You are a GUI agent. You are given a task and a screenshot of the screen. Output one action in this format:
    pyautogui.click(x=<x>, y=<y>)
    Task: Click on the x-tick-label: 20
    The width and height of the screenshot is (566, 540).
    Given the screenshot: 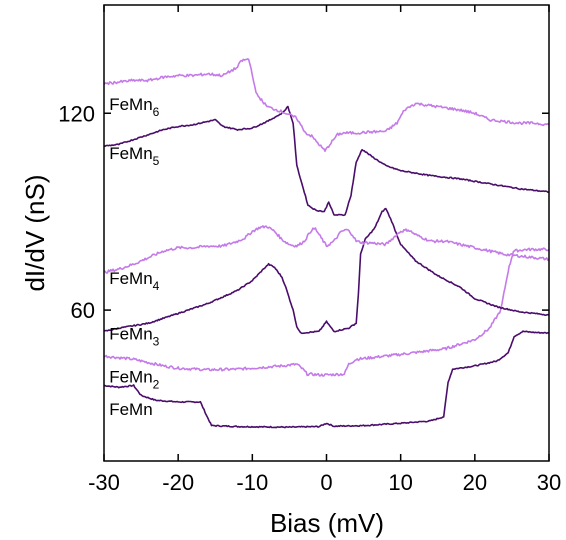 What is the action you would take?
    pyautogui.click(x=475, y=482)
    